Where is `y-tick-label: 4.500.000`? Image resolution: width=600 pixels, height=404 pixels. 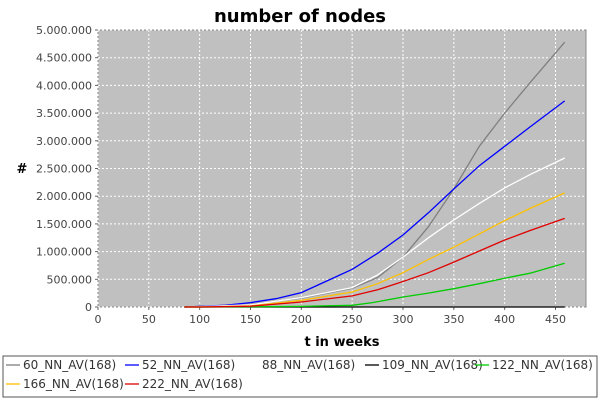 y-tick-label: 4.500.000 is located at coordinates (64, 58).